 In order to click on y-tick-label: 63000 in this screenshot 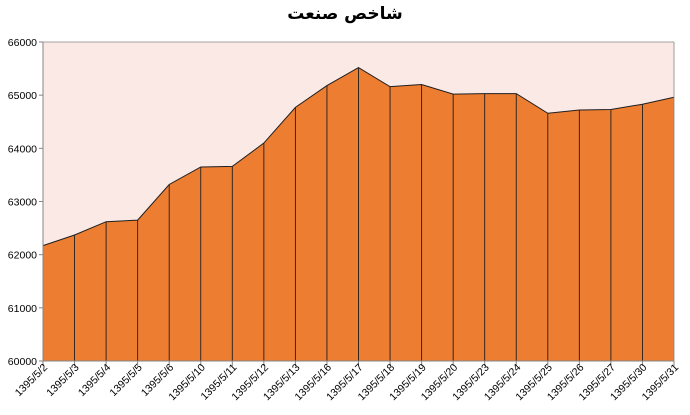, I will do `click(22, 203)`.